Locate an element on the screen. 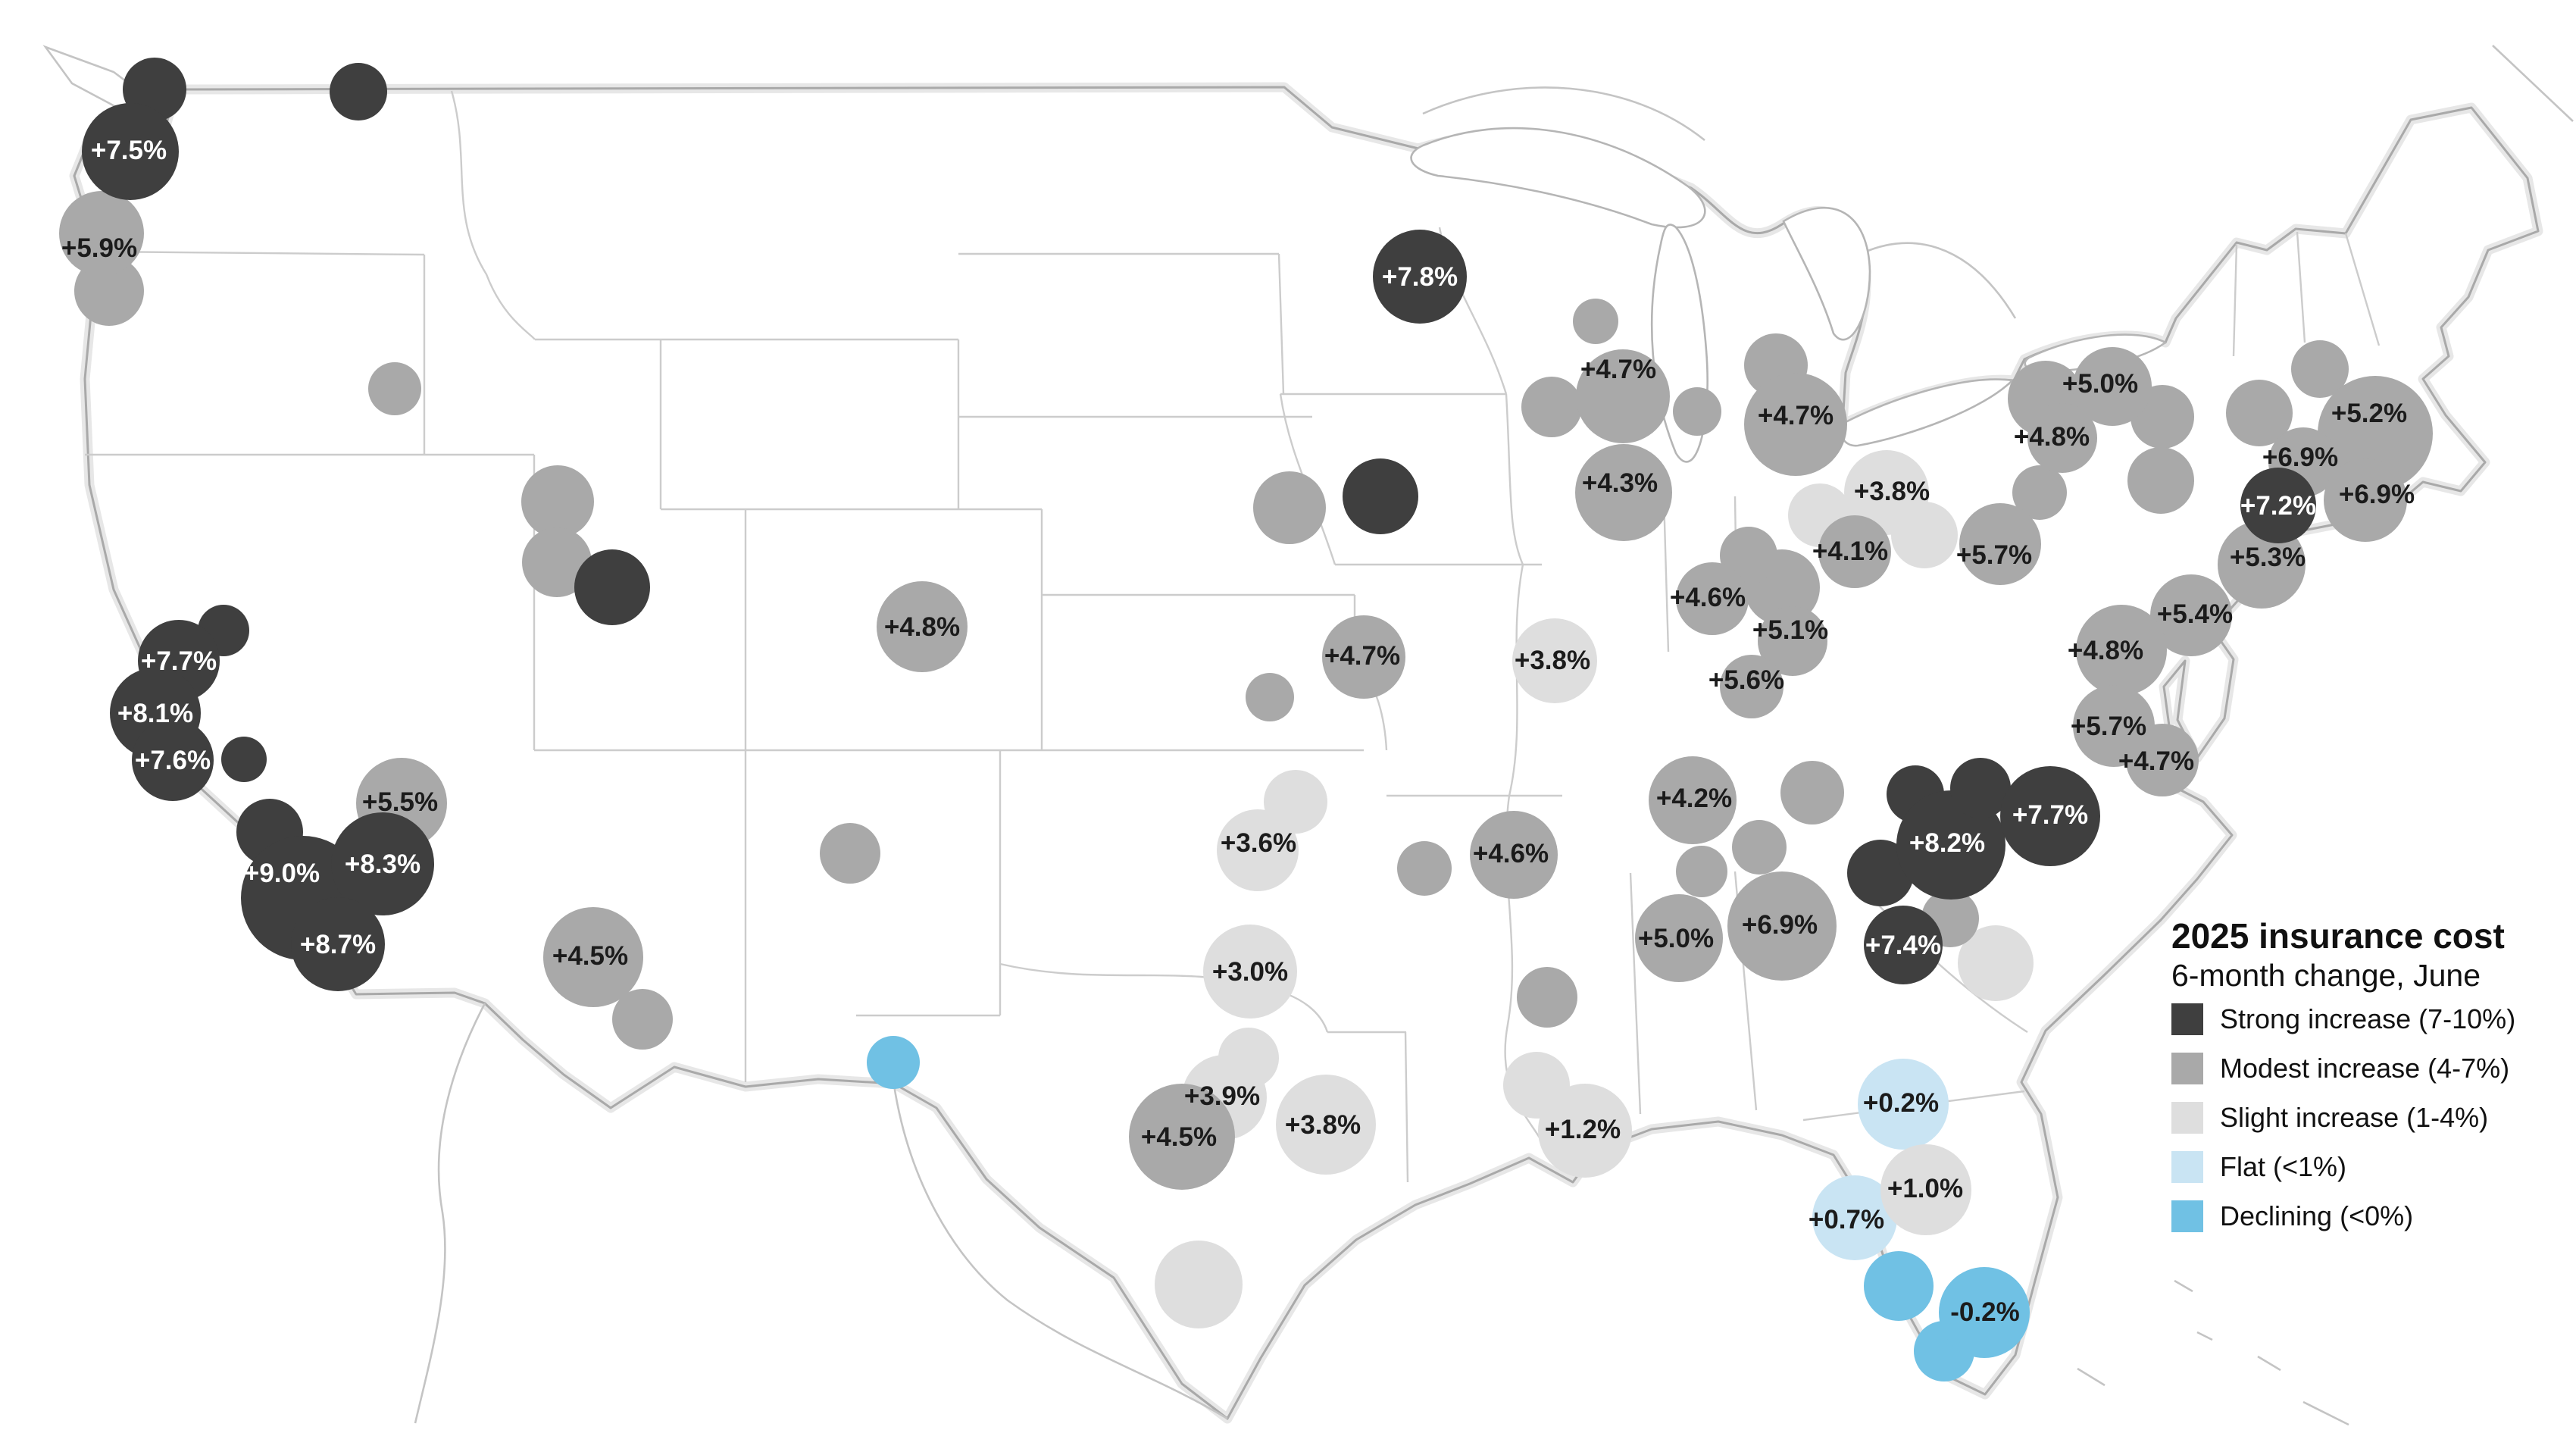 The height and width of the screenshot is (1455, 2576). legend-label-modest: Modest increase (4-7%) is located at coordinates (2365, 1068).